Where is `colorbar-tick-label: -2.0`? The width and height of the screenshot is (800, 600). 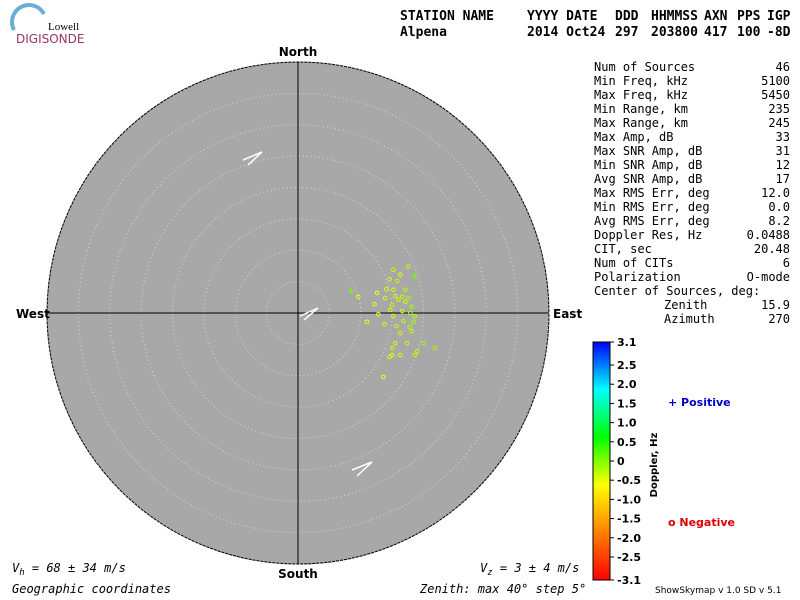 colorbar-tick-label: -2.0 is located at coordinates (629, 538).